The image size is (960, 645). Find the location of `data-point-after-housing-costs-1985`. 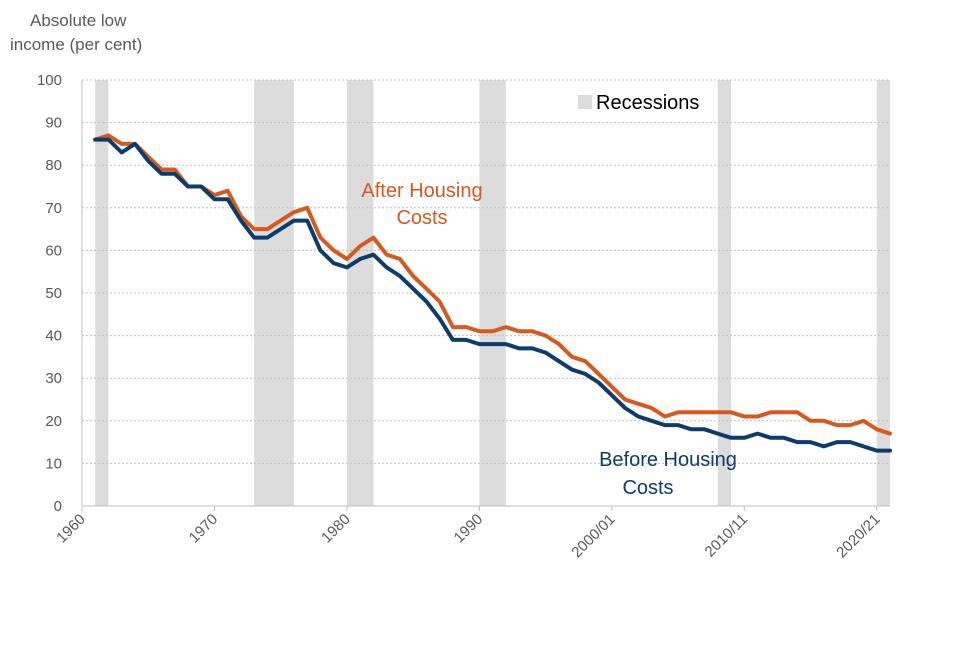

data-point-after-housing-costs-1985 is located at coordinates (413, 276).